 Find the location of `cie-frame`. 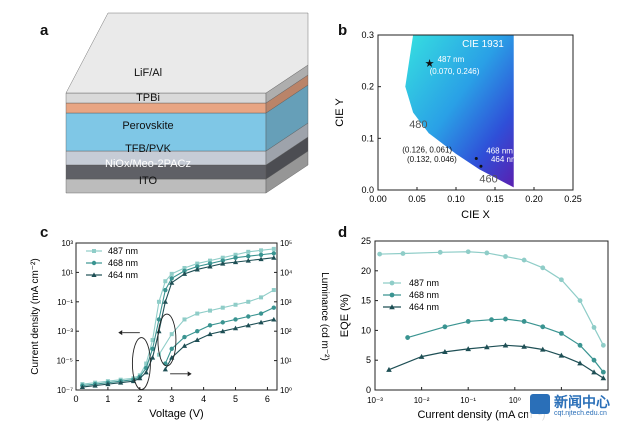

cie-frame is located at coordinates (475, 112).